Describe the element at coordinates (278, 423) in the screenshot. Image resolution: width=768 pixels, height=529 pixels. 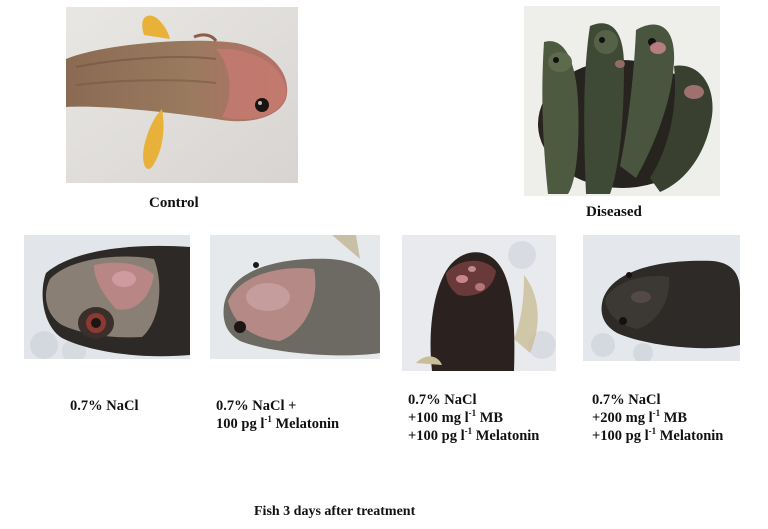
I see `treatment-label-line: 100 pg l-1 Melatonin` at that location.